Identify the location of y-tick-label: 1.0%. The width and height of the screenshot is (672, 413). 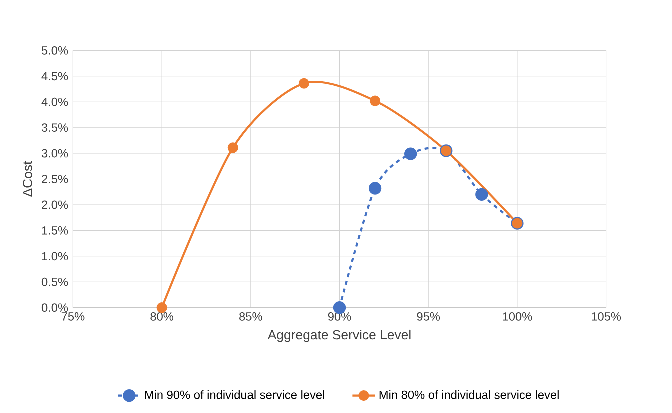
(55, 256).